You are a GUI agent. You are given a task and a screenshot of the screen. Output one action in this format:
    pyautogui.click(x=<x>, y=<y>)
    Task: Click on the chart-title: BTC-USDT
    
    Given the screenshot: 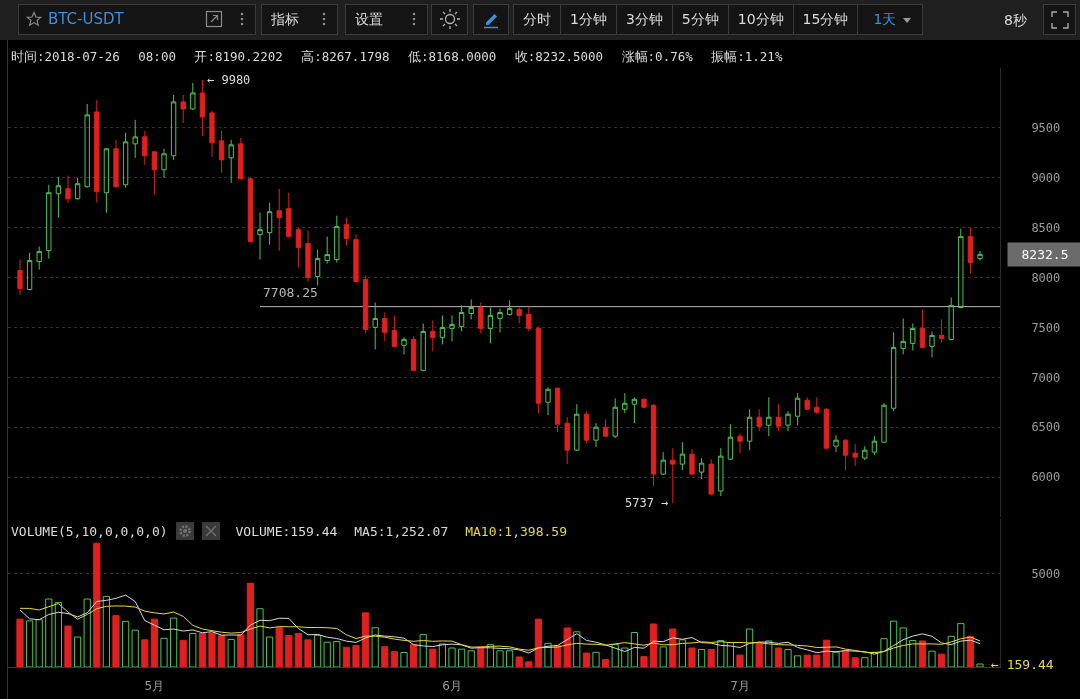 What is the action you would take?
    pyautogui.click(x=86, y=19)
    